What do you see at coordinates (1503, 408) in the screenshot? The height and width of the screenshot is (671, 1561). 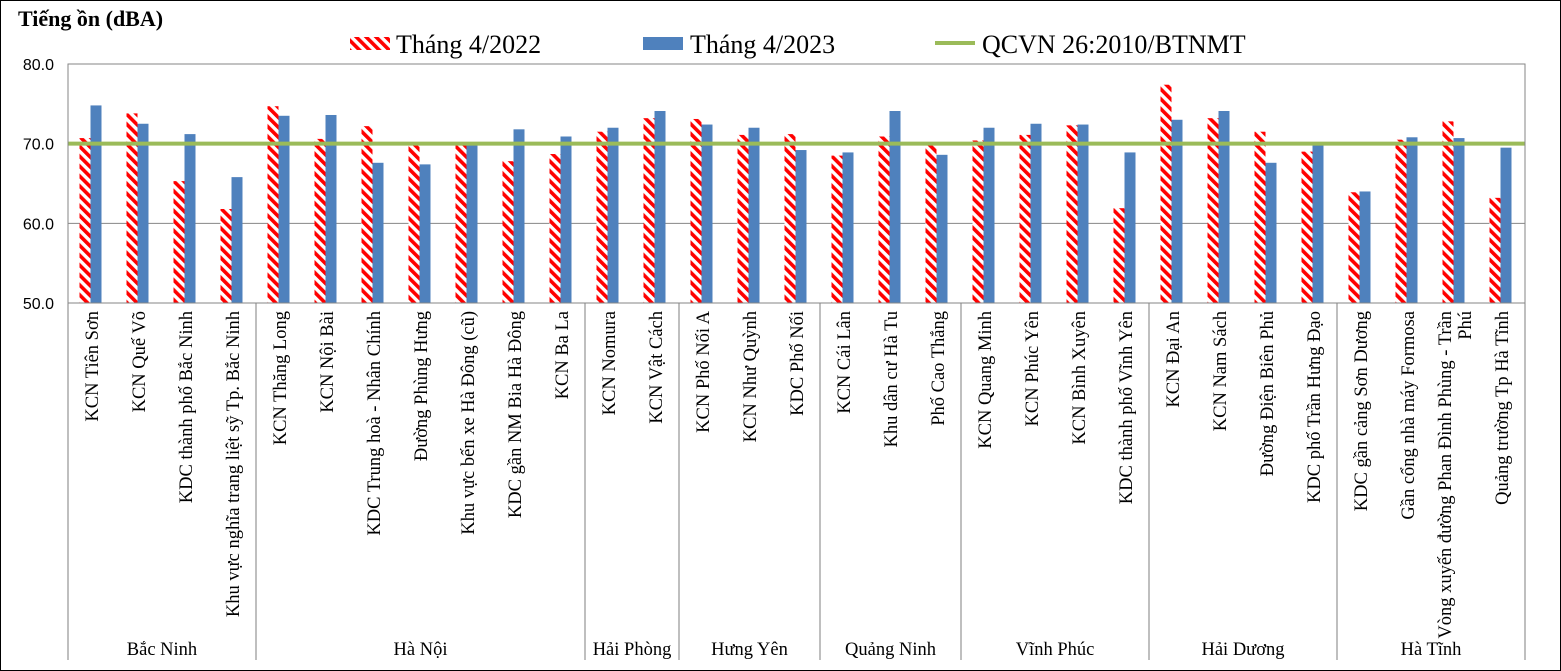 I see `category-label: Quảng trường Tp Hà Tĩnh` at bounding box center [1503, 408].